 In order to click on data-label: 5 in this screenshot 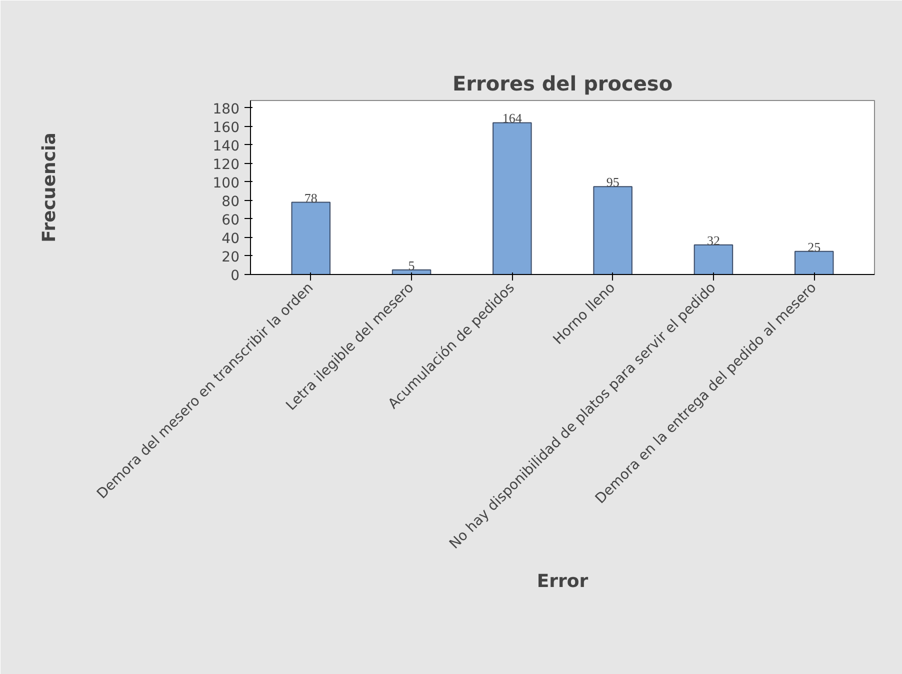, I will do `click(411, 265)`.